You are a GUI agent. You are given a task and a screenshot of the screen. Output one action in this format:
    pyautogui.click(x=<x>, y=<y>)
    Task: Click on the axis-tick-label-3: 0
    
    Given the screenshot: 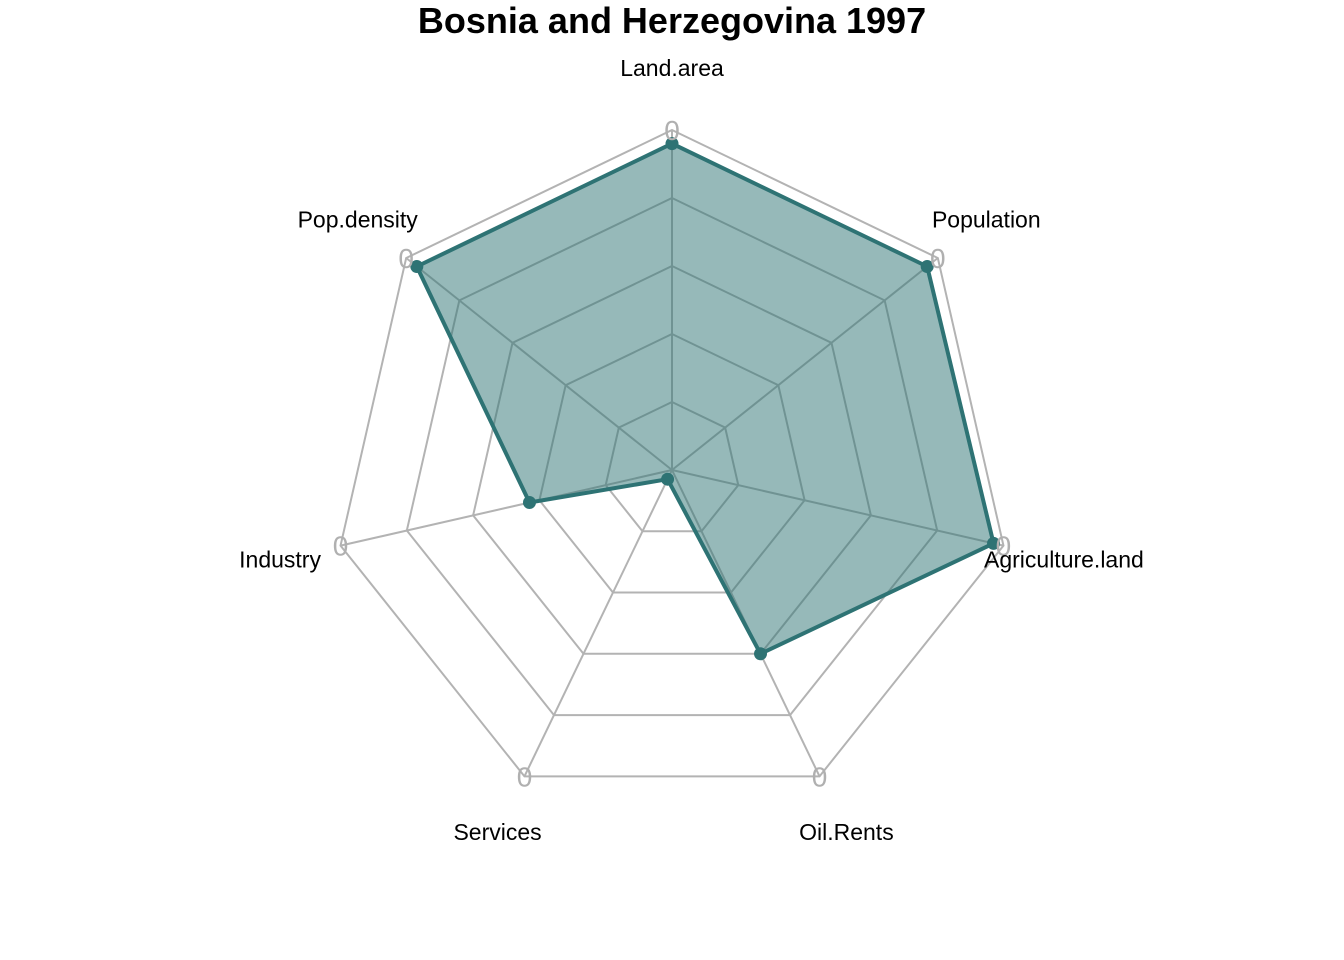 What is the action you would take?
    pyautogui.click(x=1004, y=546)
    